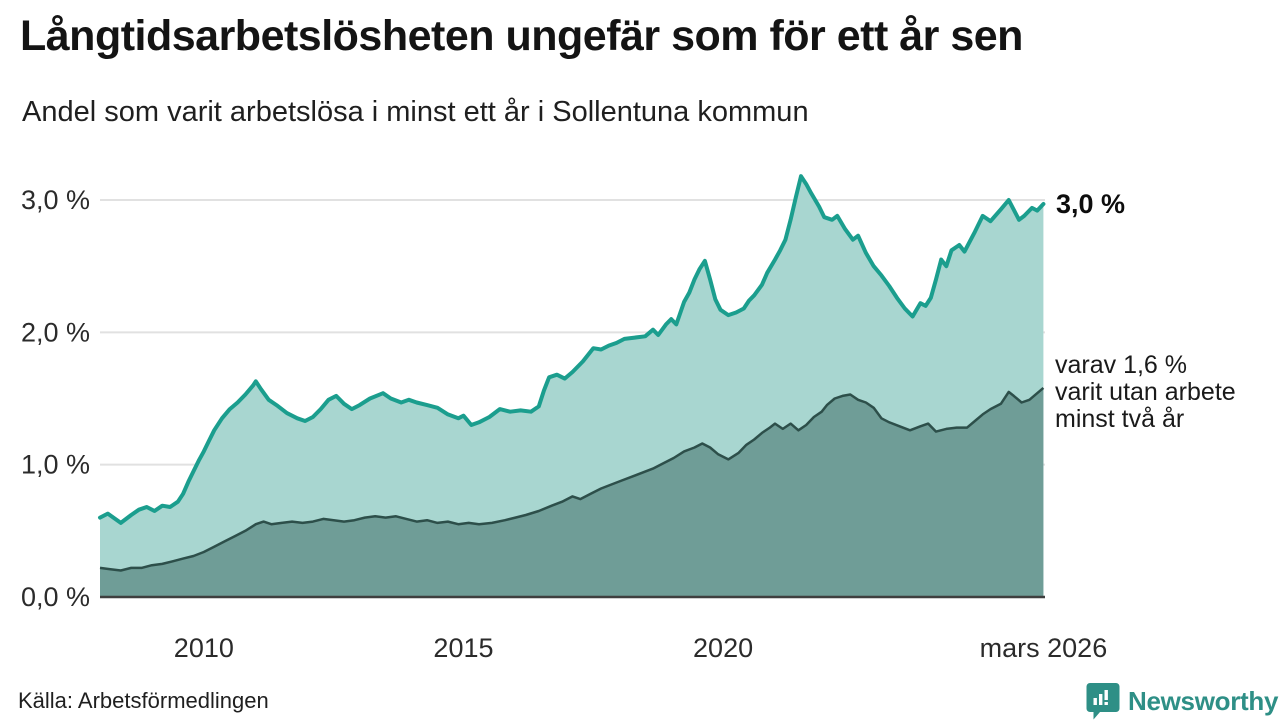  I want to click on annotation-line-1: varav 1,6 %, so click(1121, 365).